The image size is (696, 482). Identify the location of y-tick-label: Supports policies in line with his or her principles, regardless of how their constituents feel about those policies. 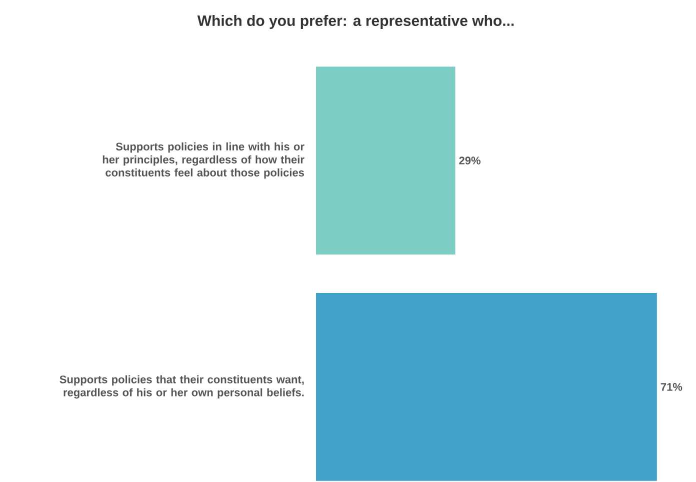
(203, 160).